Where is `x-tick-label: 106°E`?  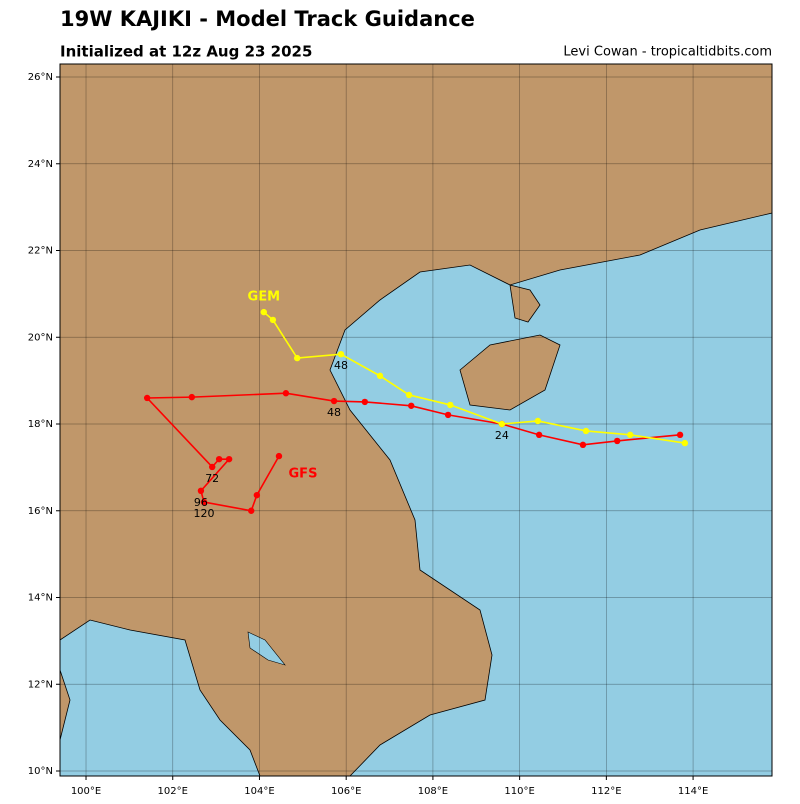 x-tick-label: 106°E is located at coordinates (346, 791).